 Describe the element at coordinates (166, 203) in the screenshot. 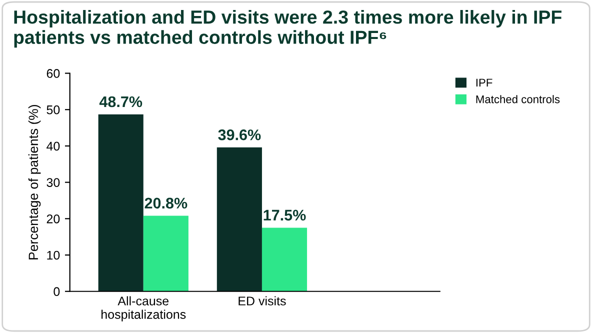

I see `data-label: 20.8%` at that location.